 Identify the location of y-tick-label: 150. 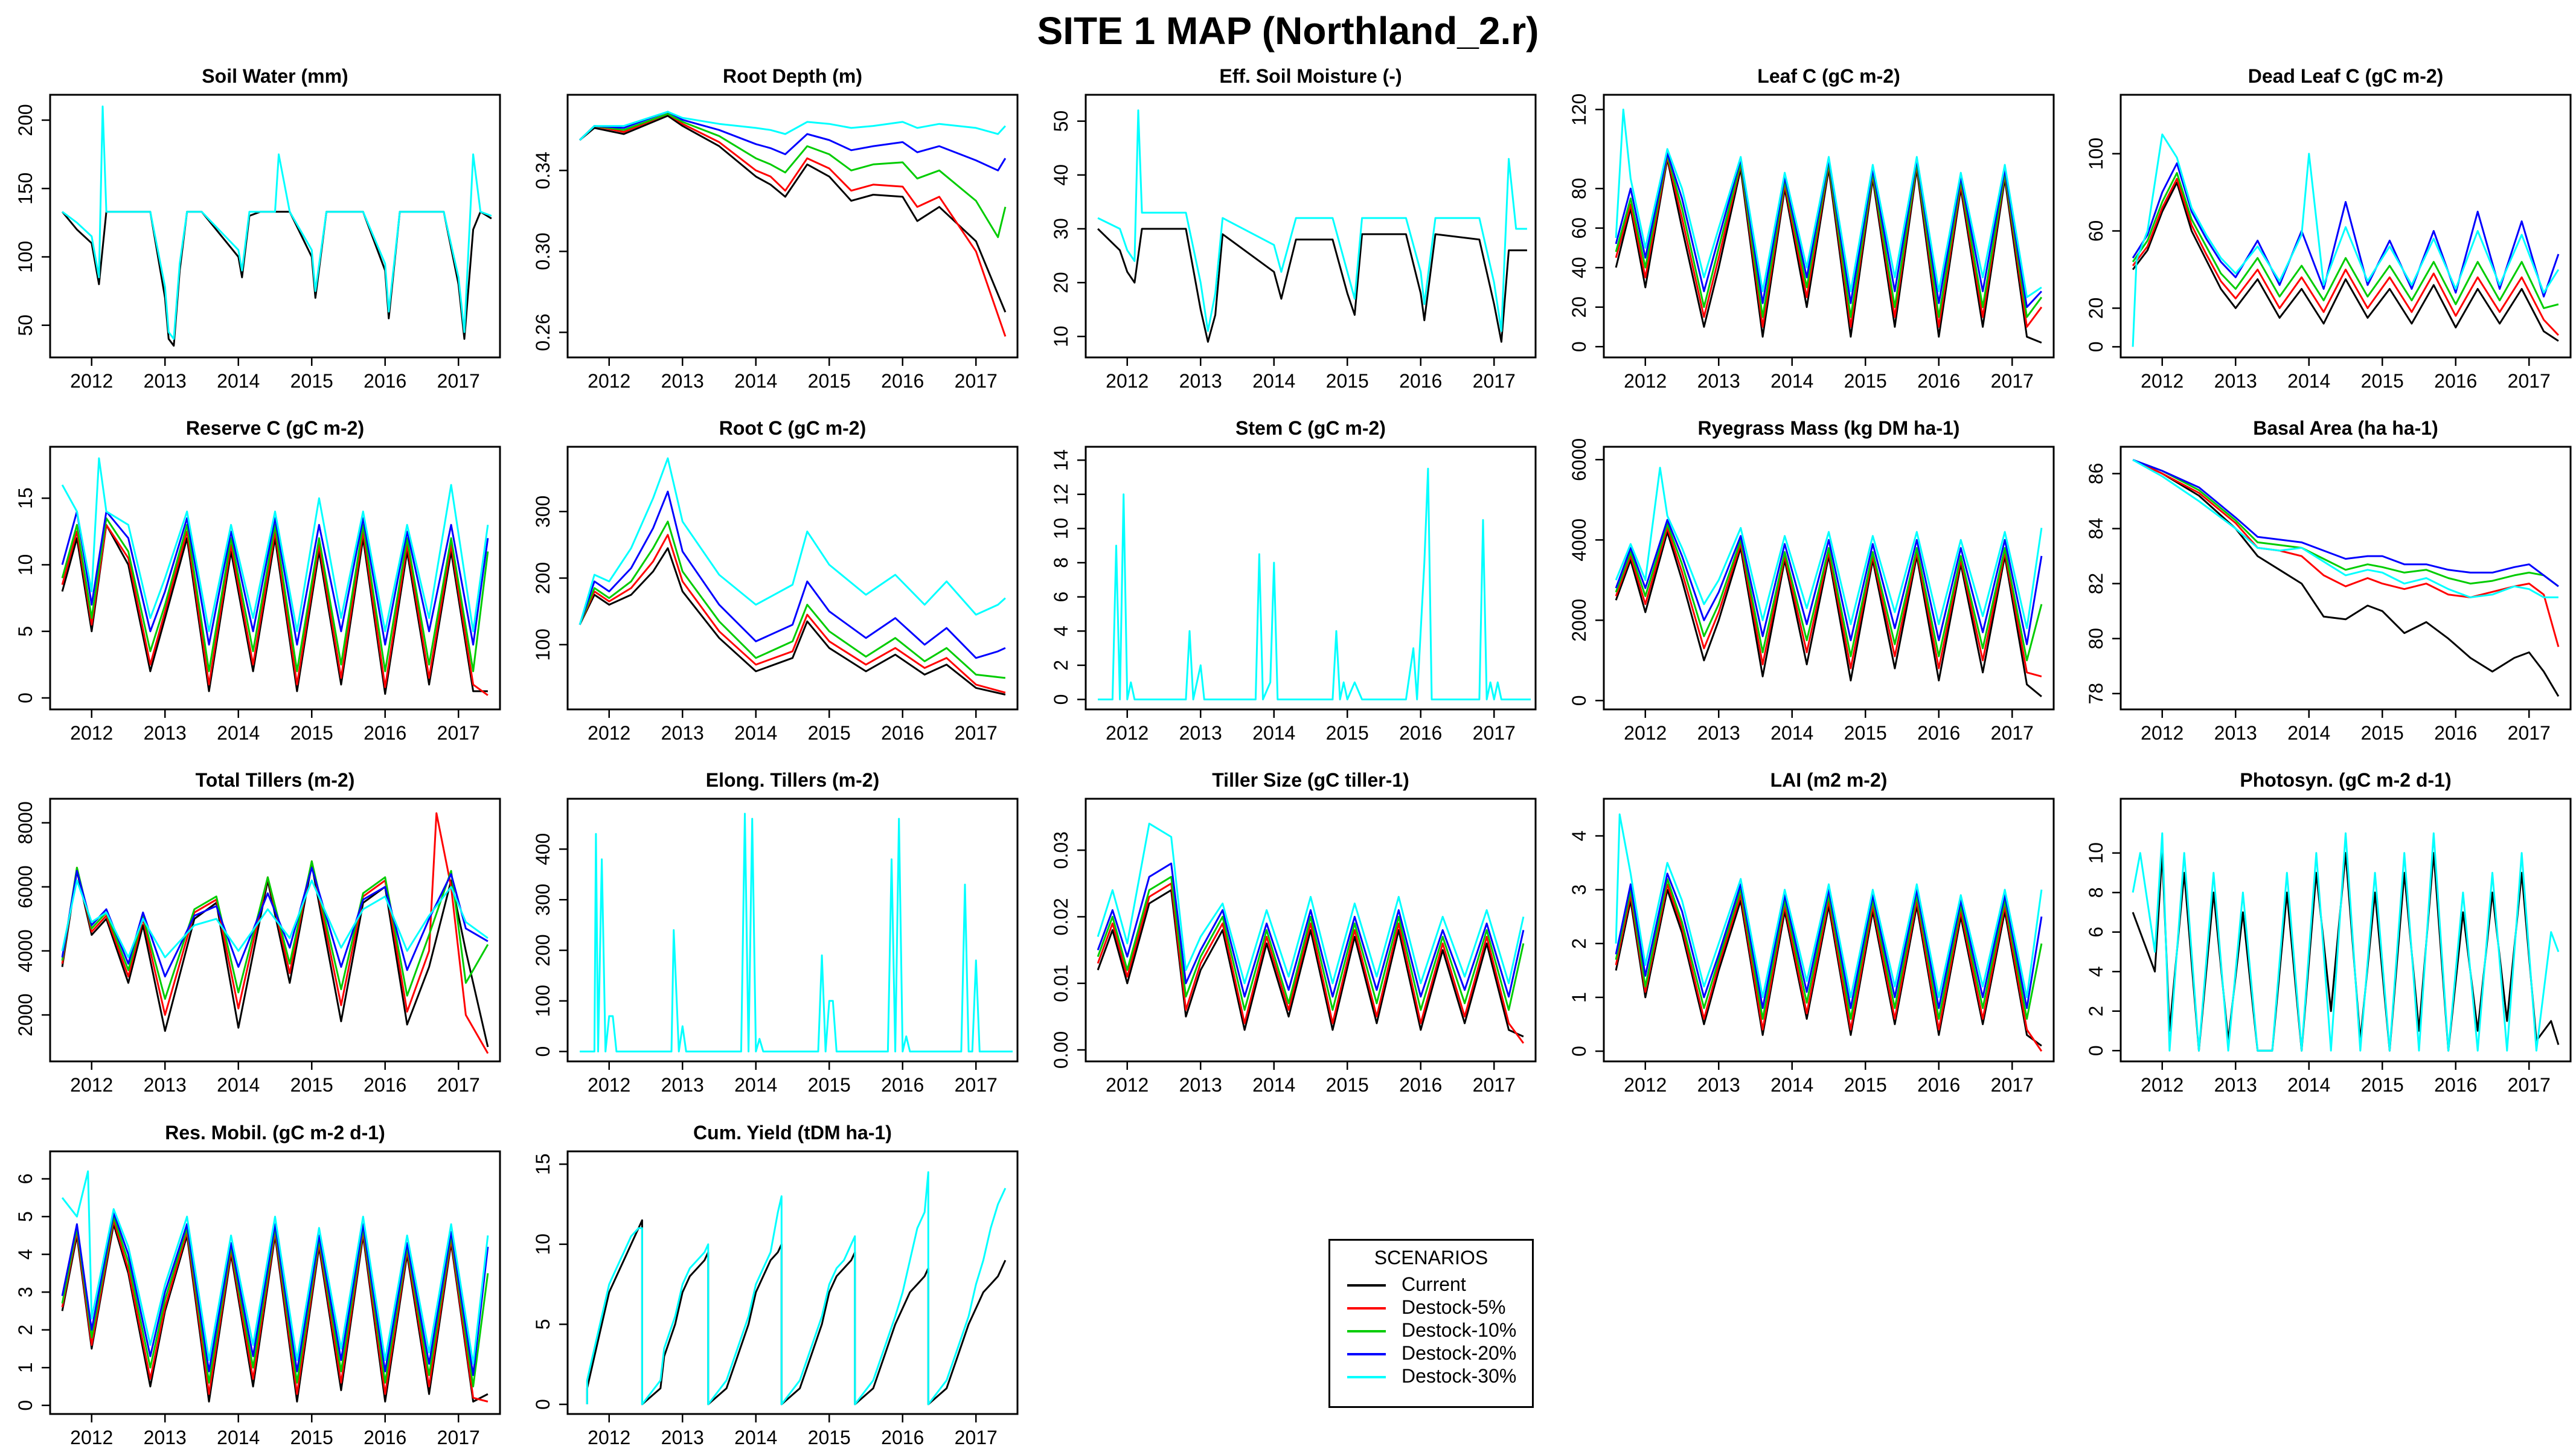
(25, 189).